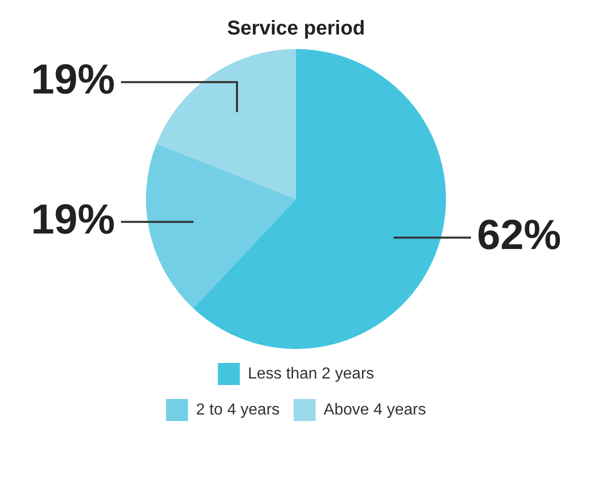 This screenshot has width=592, height=484. What do you see at coordinates (296, 29) in the screenshot?
I see `chart-title: Service period` at bounding box center [296, 29].